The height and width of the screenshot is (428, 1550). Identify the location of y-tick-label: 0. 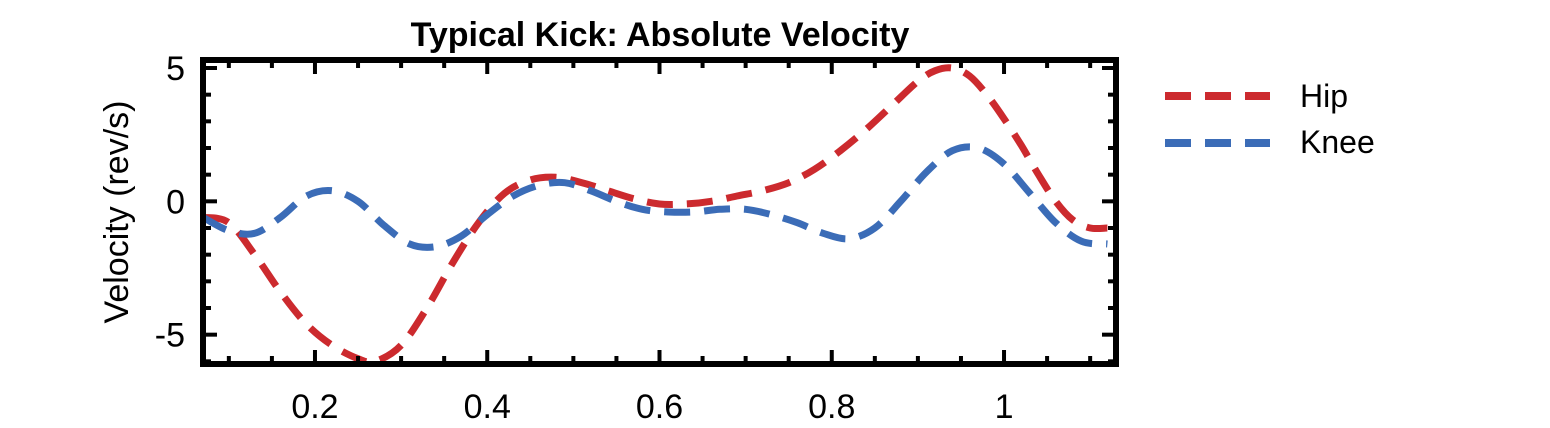
(175, 202).